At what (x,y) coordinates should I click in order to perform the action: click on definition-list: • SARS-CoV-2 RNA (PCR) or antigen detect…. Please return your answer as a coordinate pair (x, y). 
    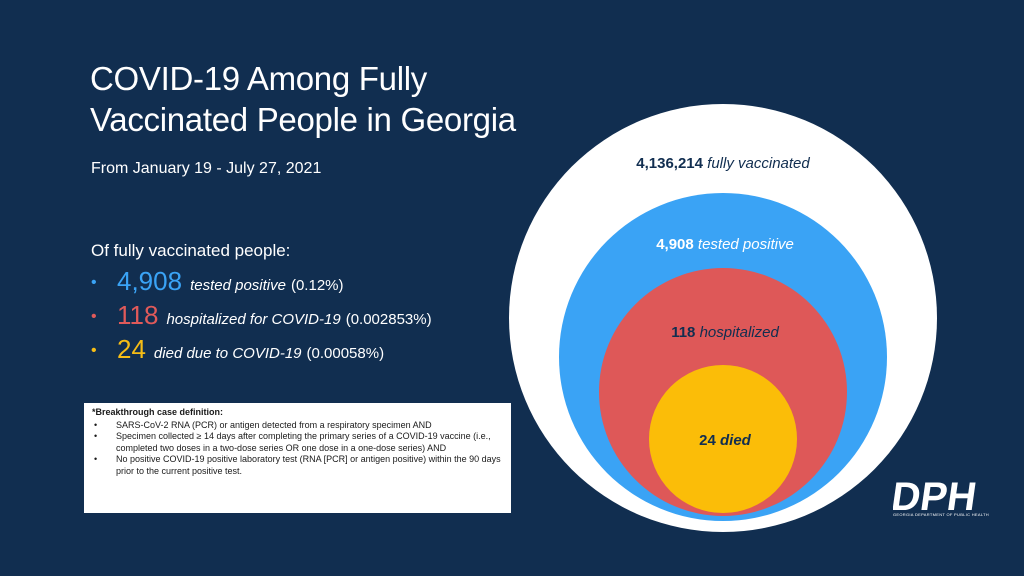
    Looking at the image, I should click on (297, 449).